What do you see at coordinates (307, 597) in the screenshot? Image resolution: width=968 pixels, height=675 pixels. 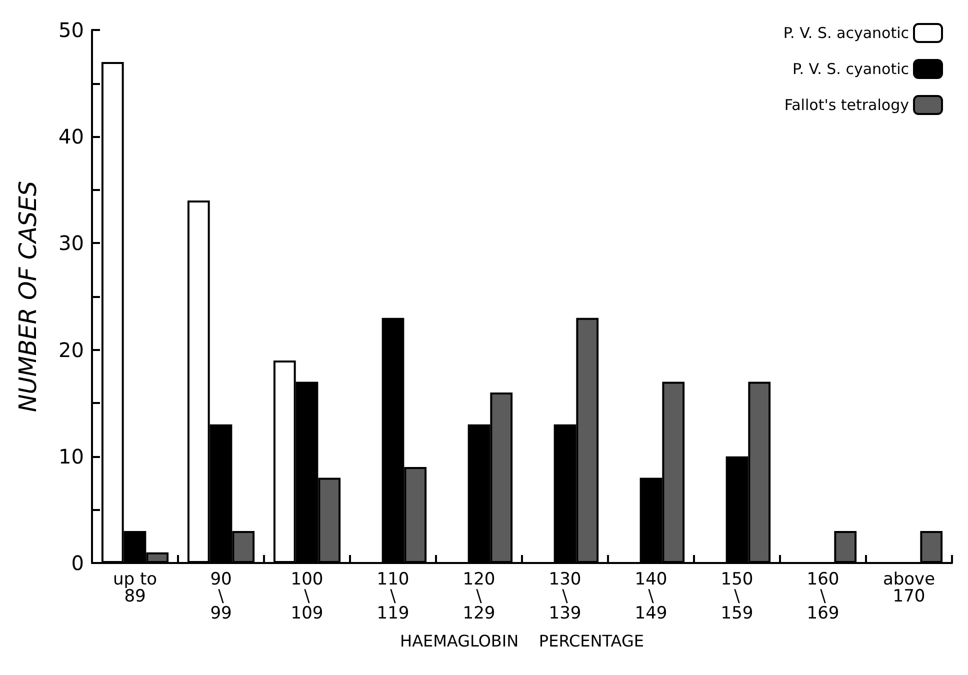 I see `x-tick-label: 100 \ 109` at bounding box center [307, 597].